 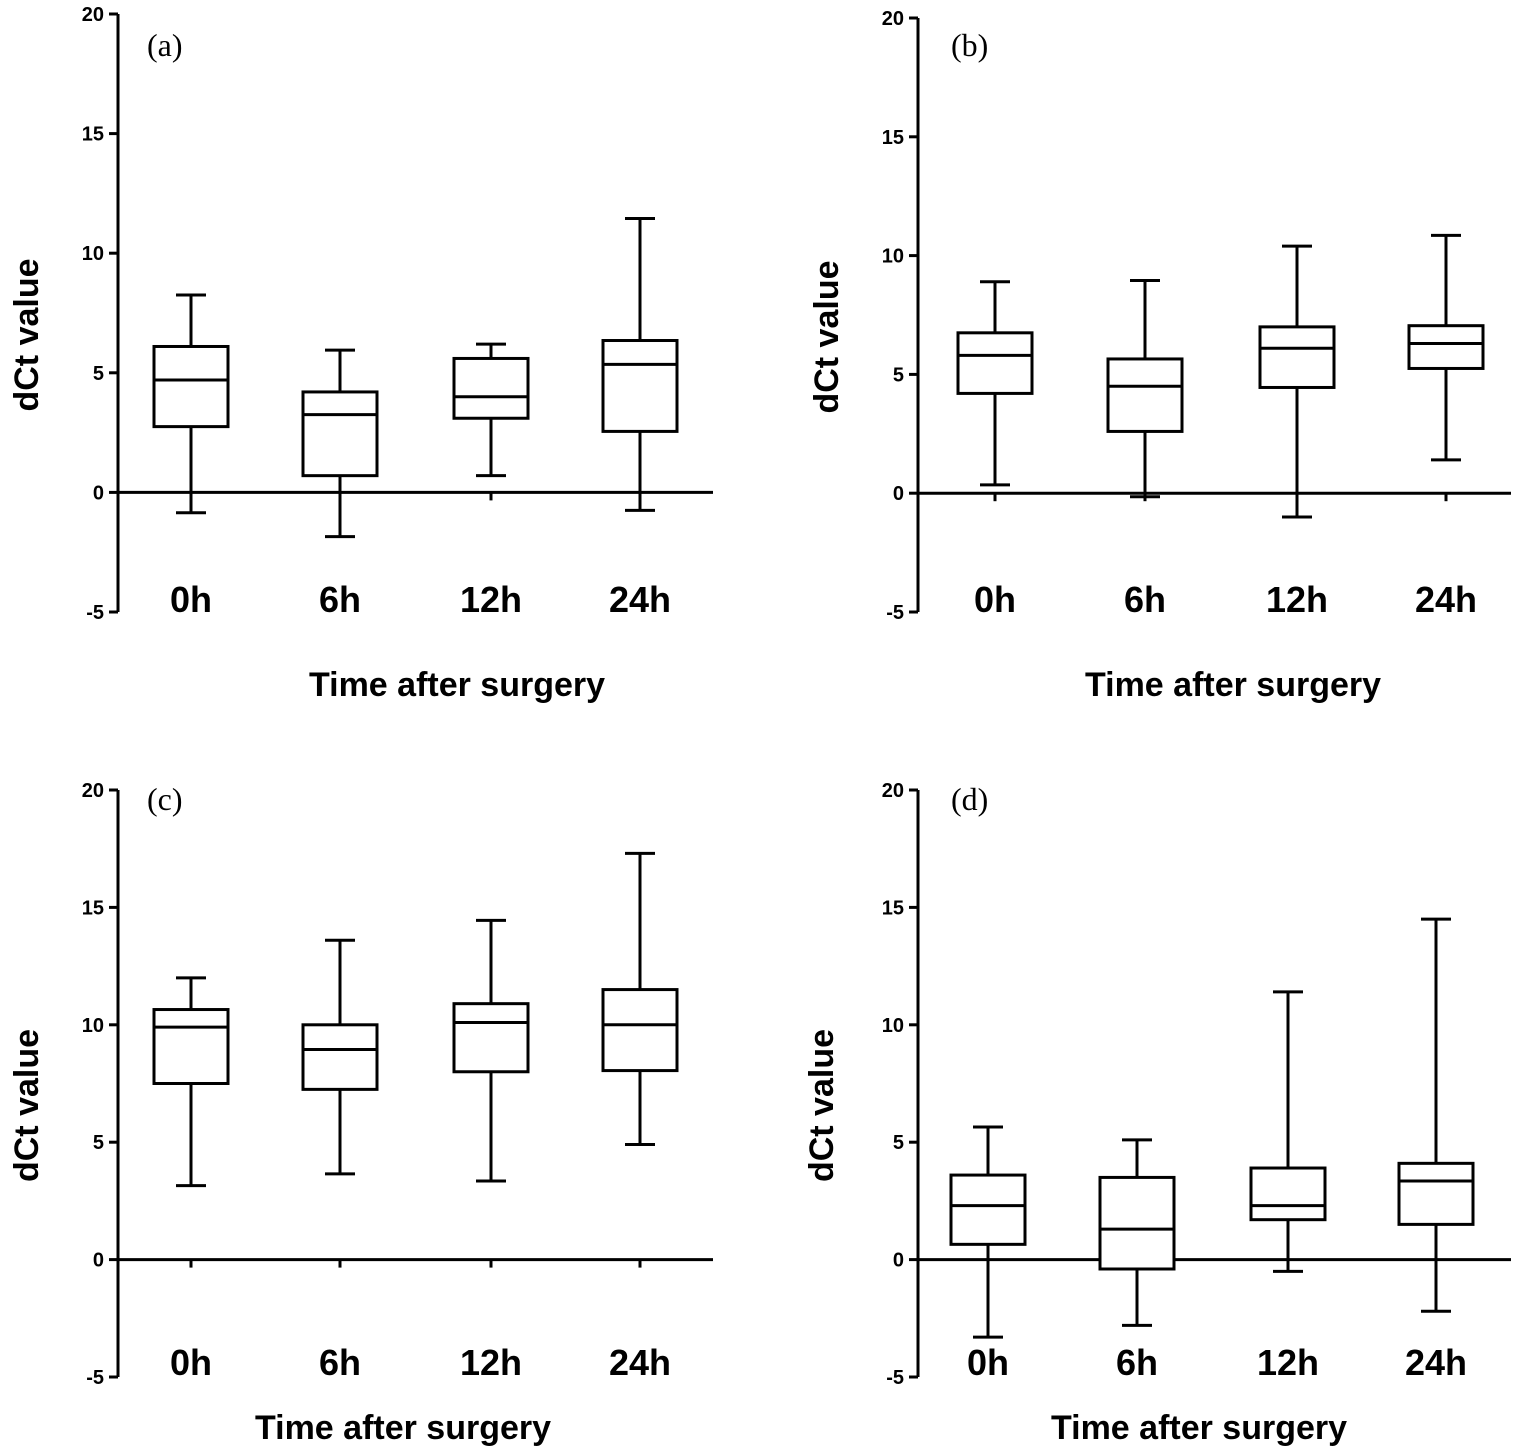 What do you see at coordinates (165, 45) in the screenshot?
I see `panel-label: (a)` at bounding box center [165, 45].